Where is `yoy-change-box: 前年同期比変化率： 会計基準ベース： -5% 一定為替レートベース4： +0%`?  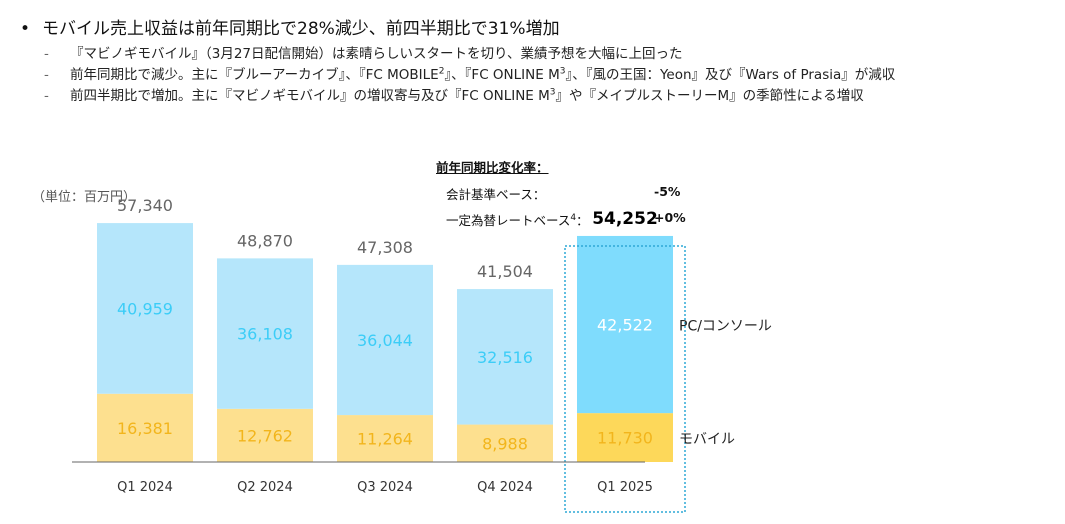
yoy-change-box: 前年同期比変化率： 会計基準ベース： -5% 一定為替レートベース4： +0% is located at coordinates (561, 196).